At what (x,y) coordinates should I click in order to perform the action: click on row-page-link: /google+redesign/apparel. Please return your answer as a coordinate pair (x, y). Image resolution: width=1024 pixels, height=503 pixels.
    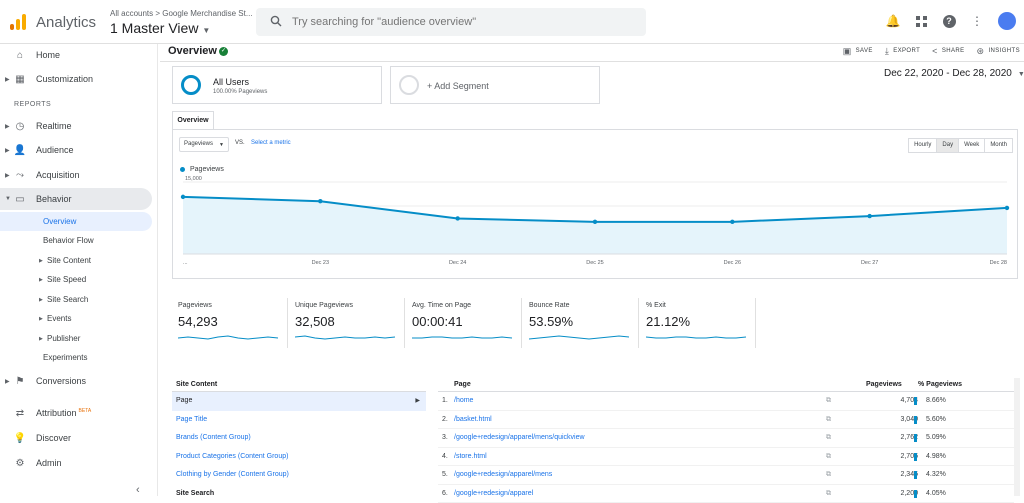
    Looking at the image, I should click on (493, 493).